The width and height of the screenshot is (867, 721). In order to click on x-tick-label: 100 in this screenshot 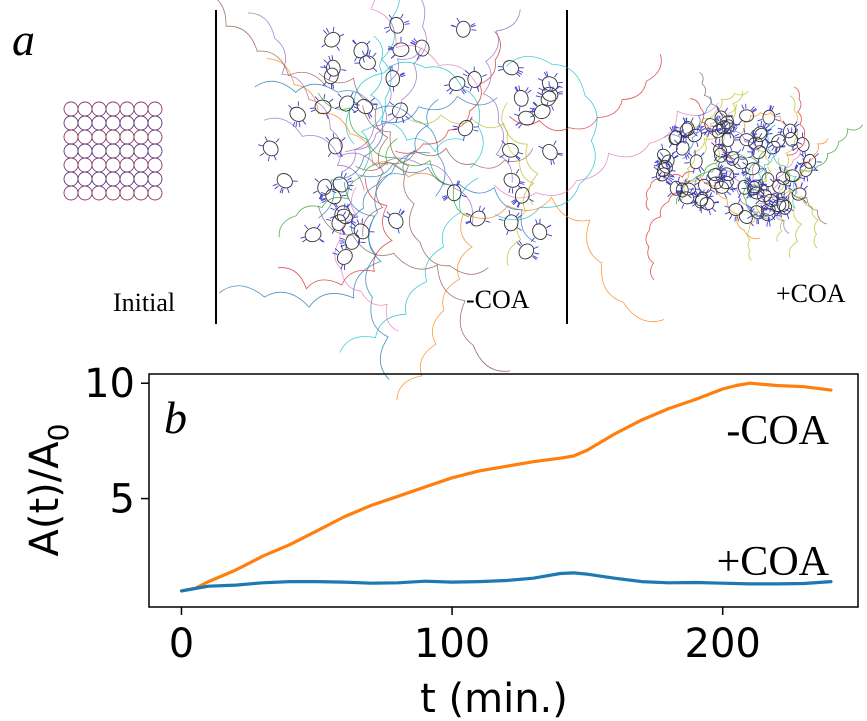, I will do `click(452, 644)`.